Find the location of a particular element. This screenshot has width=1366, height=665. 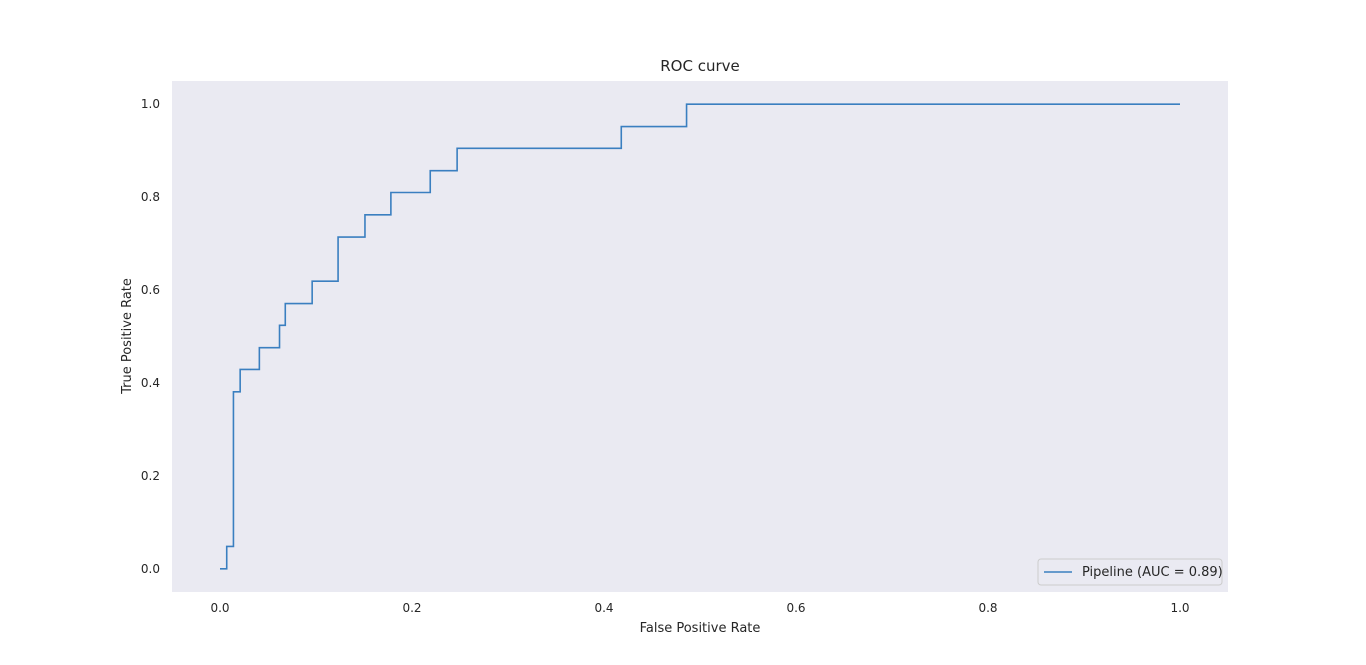

x-axis-label: False Positive Rate is located at coordinates (700, 628).